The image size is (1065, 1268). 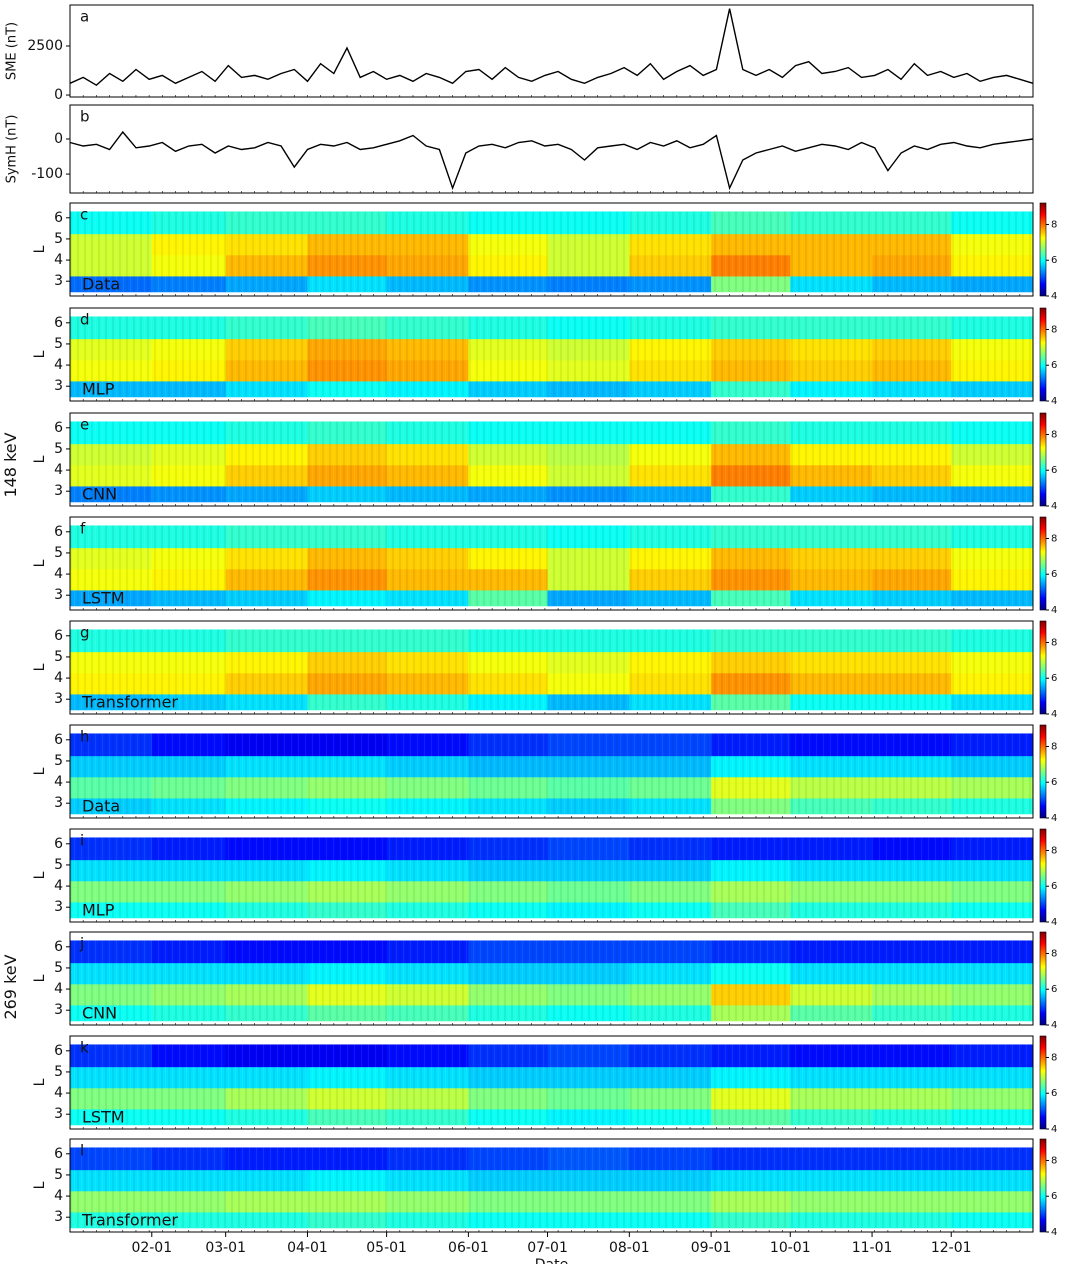 What do you see at coordinates (84, 1048) in the screenshot?
I see `panel-letter: k` at bounding box center [84, 1048].